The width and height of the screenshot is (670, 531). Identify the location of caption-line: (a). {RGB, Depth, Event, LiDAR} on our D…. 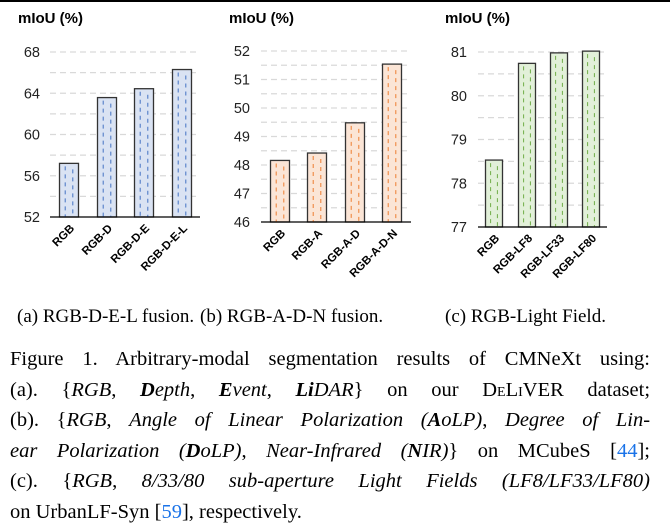
(330, 390).